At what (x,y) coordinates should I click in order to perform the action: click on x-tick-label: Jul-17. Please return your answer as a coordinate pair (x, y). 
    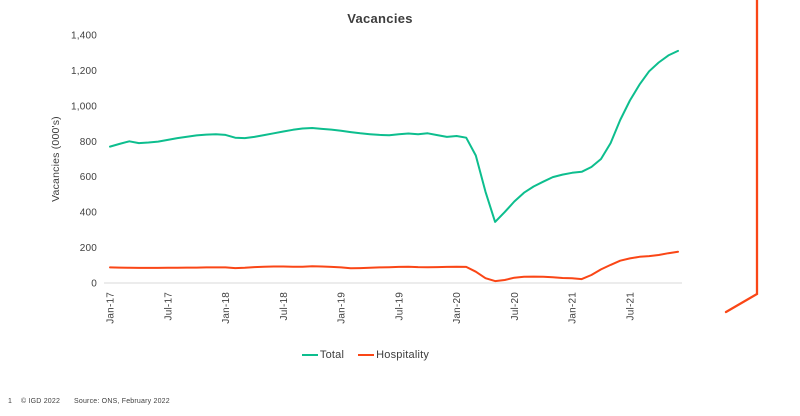
    Looking at the image, I should click on (168, 306).